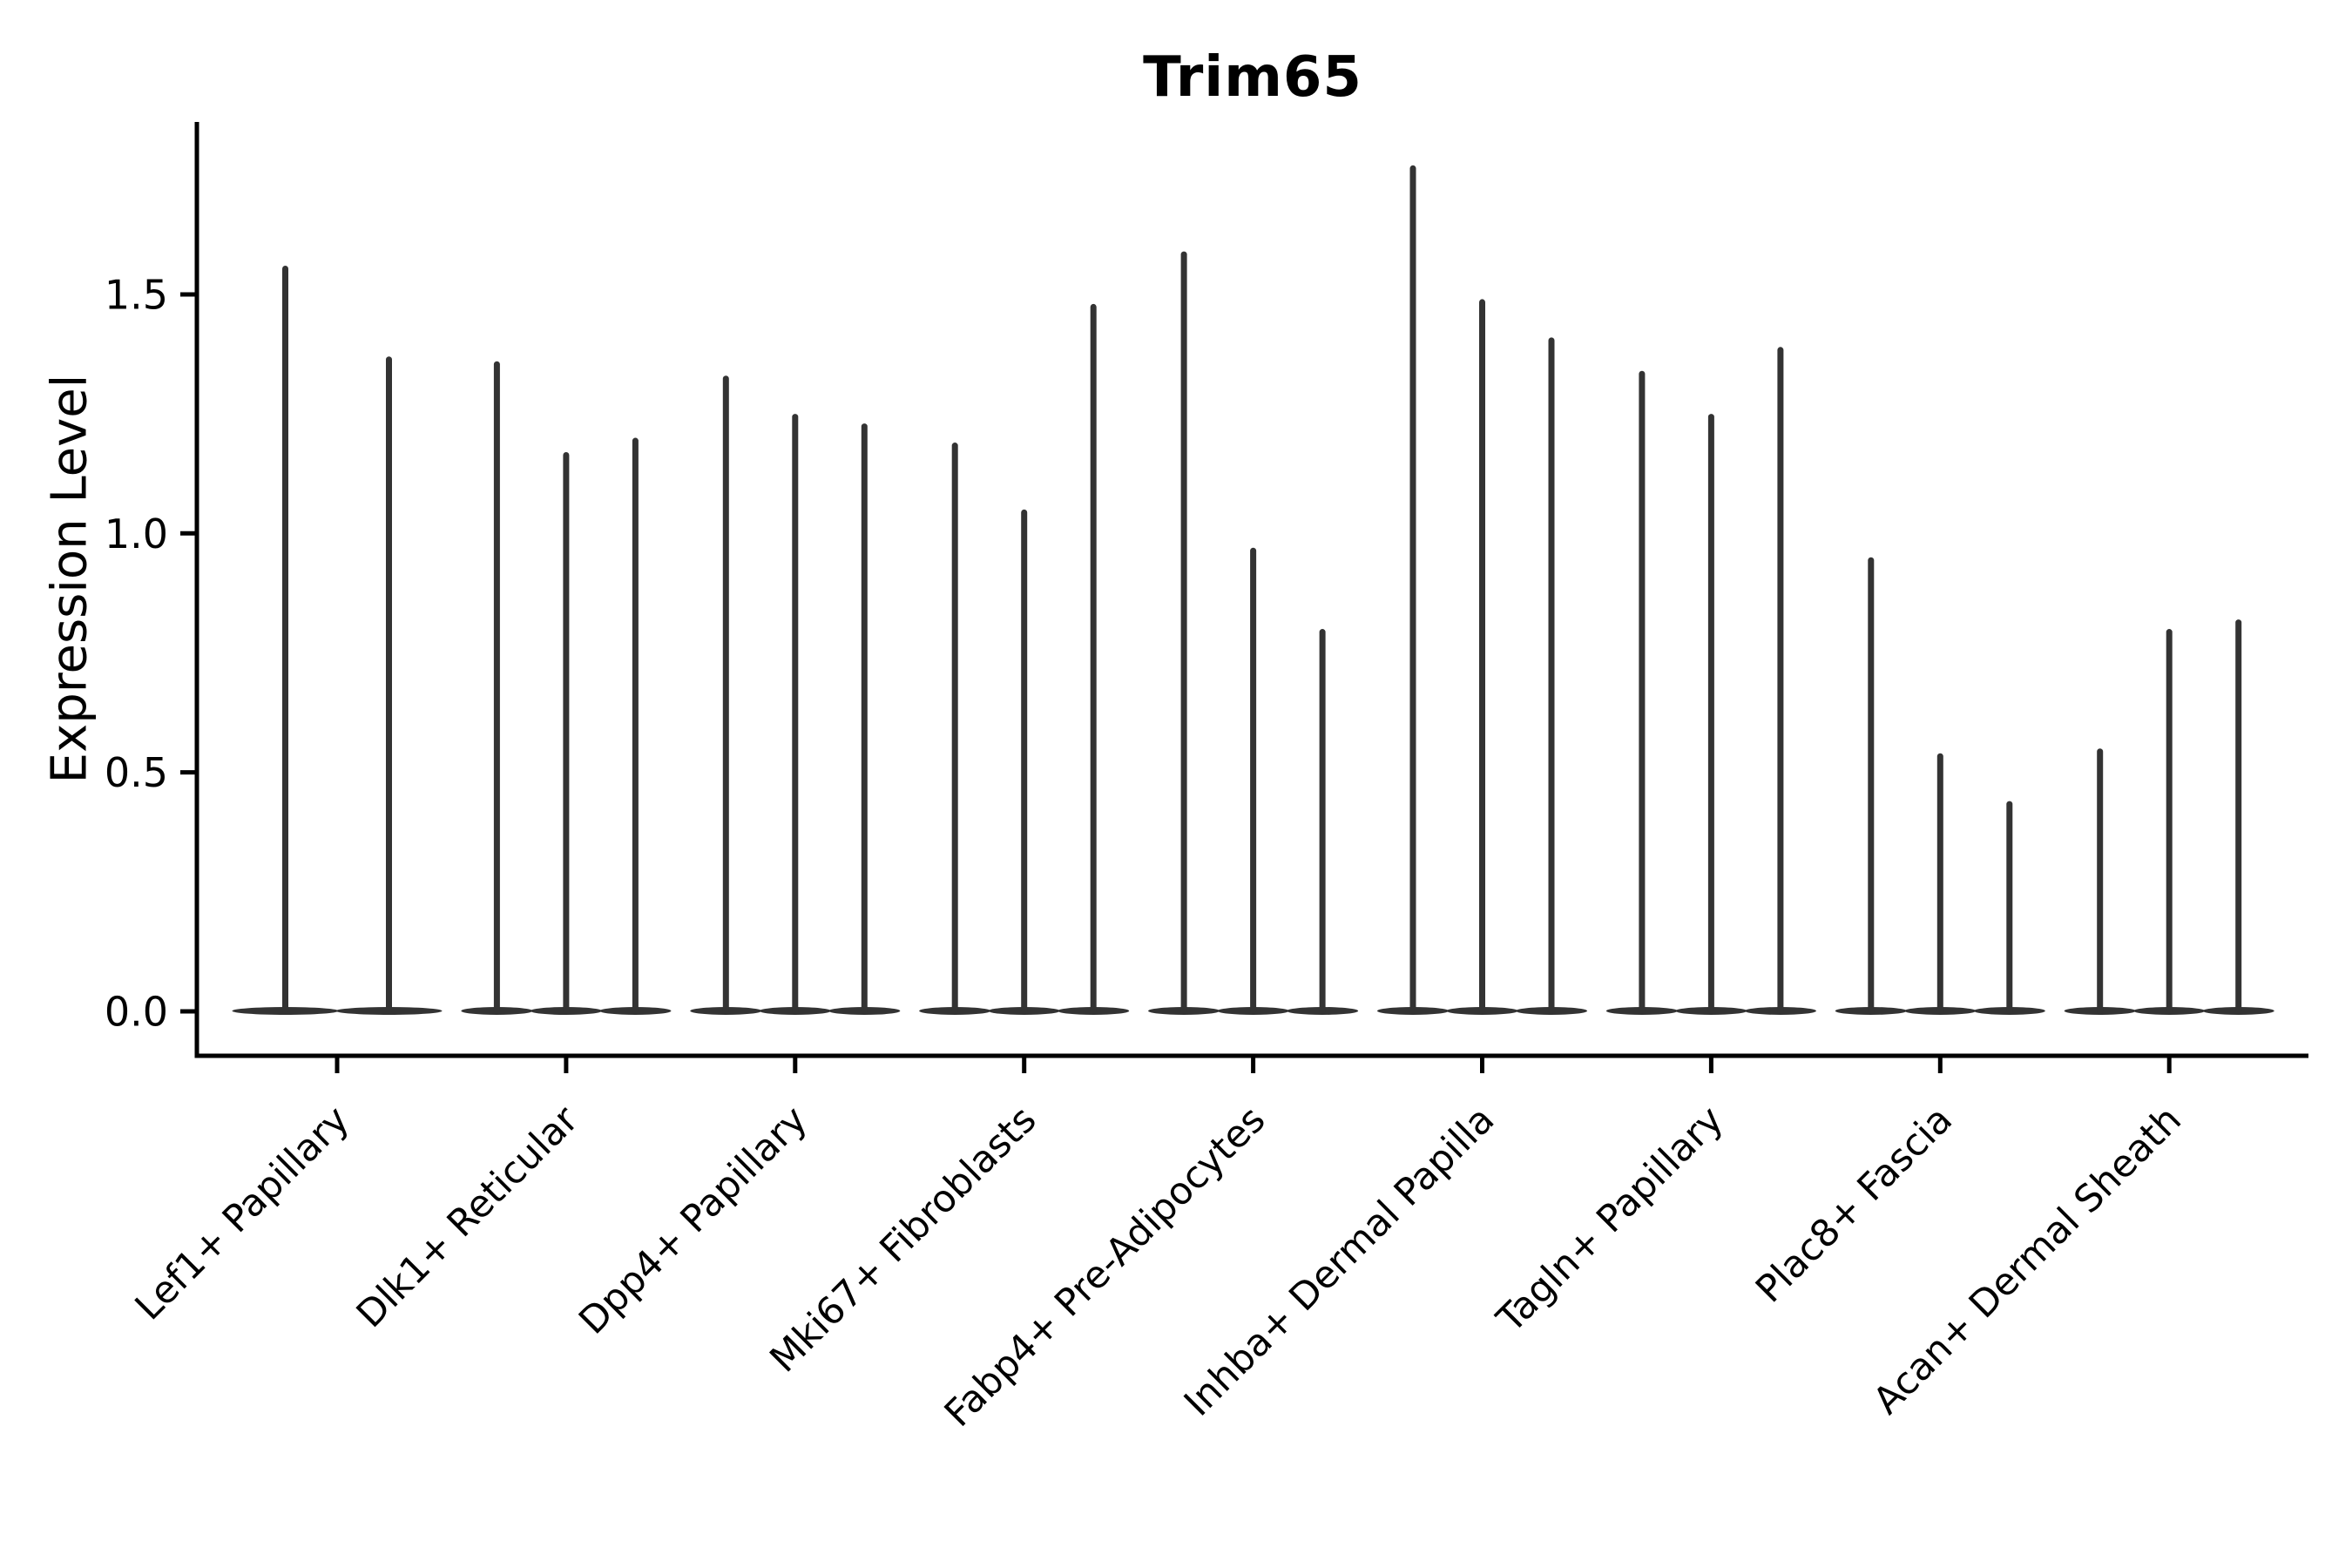 This screenshot has width=2352, height=1568. Describe the element at coordinates (136, 295) in the screenshot. I see `y-tick-label: 1.5` at that location.